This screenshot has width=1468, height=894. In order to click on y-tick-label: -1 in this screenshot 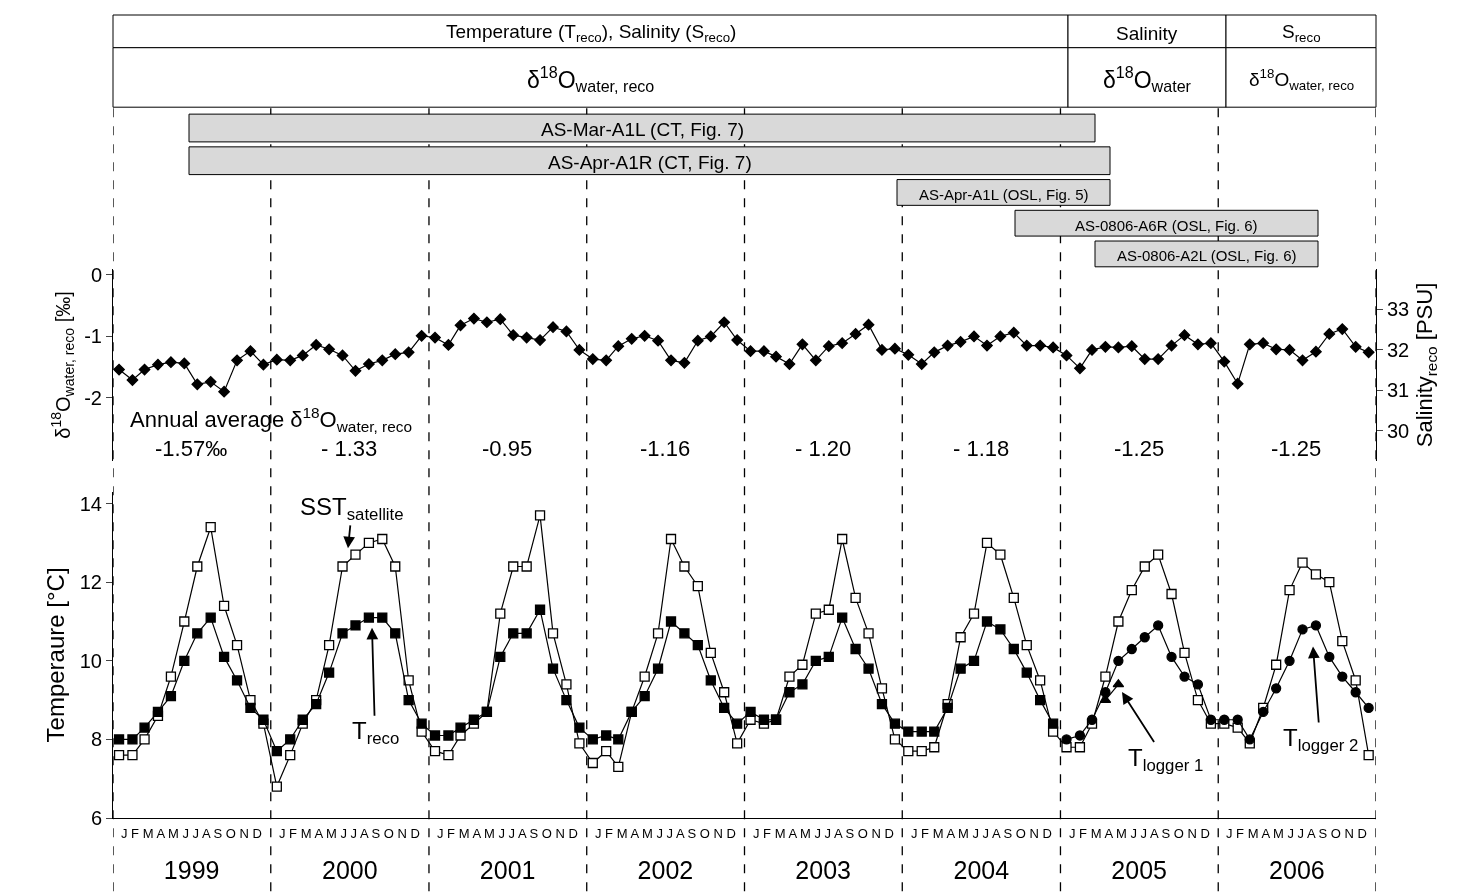, I will do `click(93, 336)`.